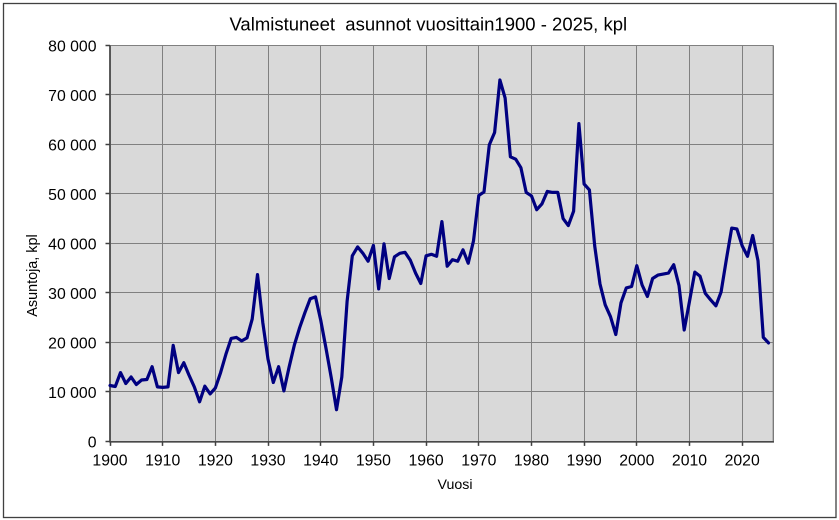 The width and height of the screenshot is (839, 520). I want to click on svg-text: 80 000, so click(72, 46).